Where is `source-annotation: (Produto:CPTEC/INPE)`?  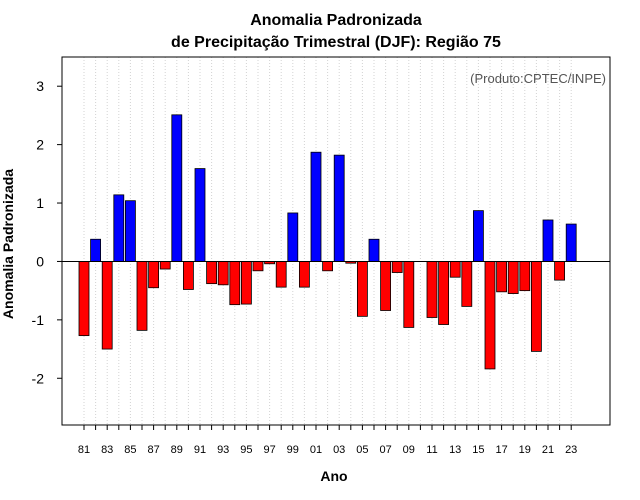 source-annotation: (Produto:CPTEC/INPE) is located at coordinates (538, 78).